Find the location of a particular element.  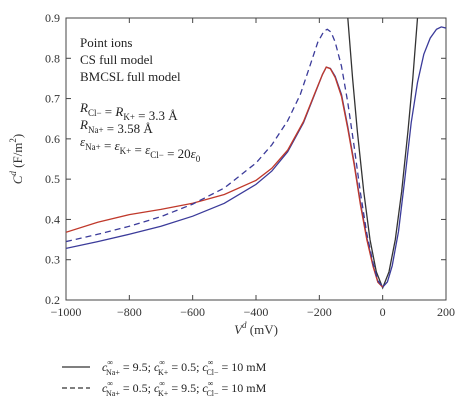

annotation-line: εNa+ = εK+ = εCl− = 20ε0 is located at coordinates (140, 149).